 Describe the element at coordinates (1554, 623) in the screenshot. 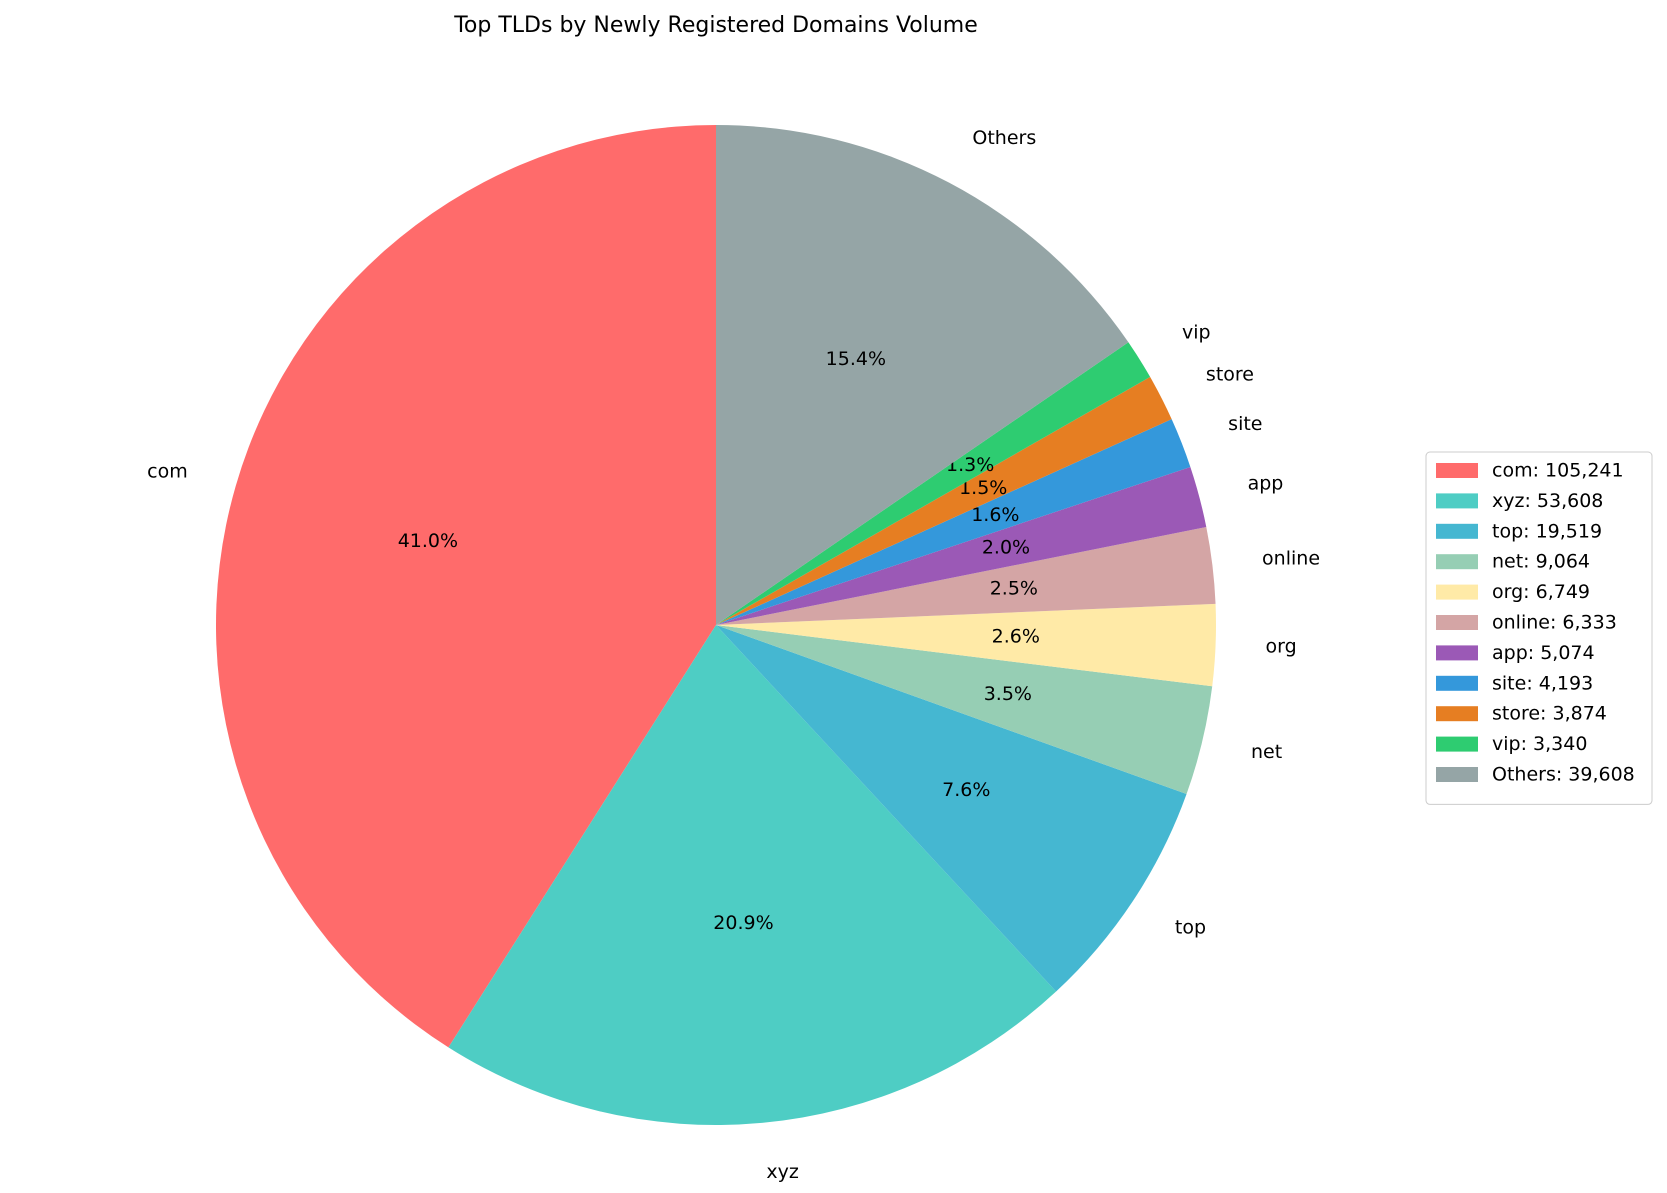

I see `legend-label: online: 6,333` at that location.